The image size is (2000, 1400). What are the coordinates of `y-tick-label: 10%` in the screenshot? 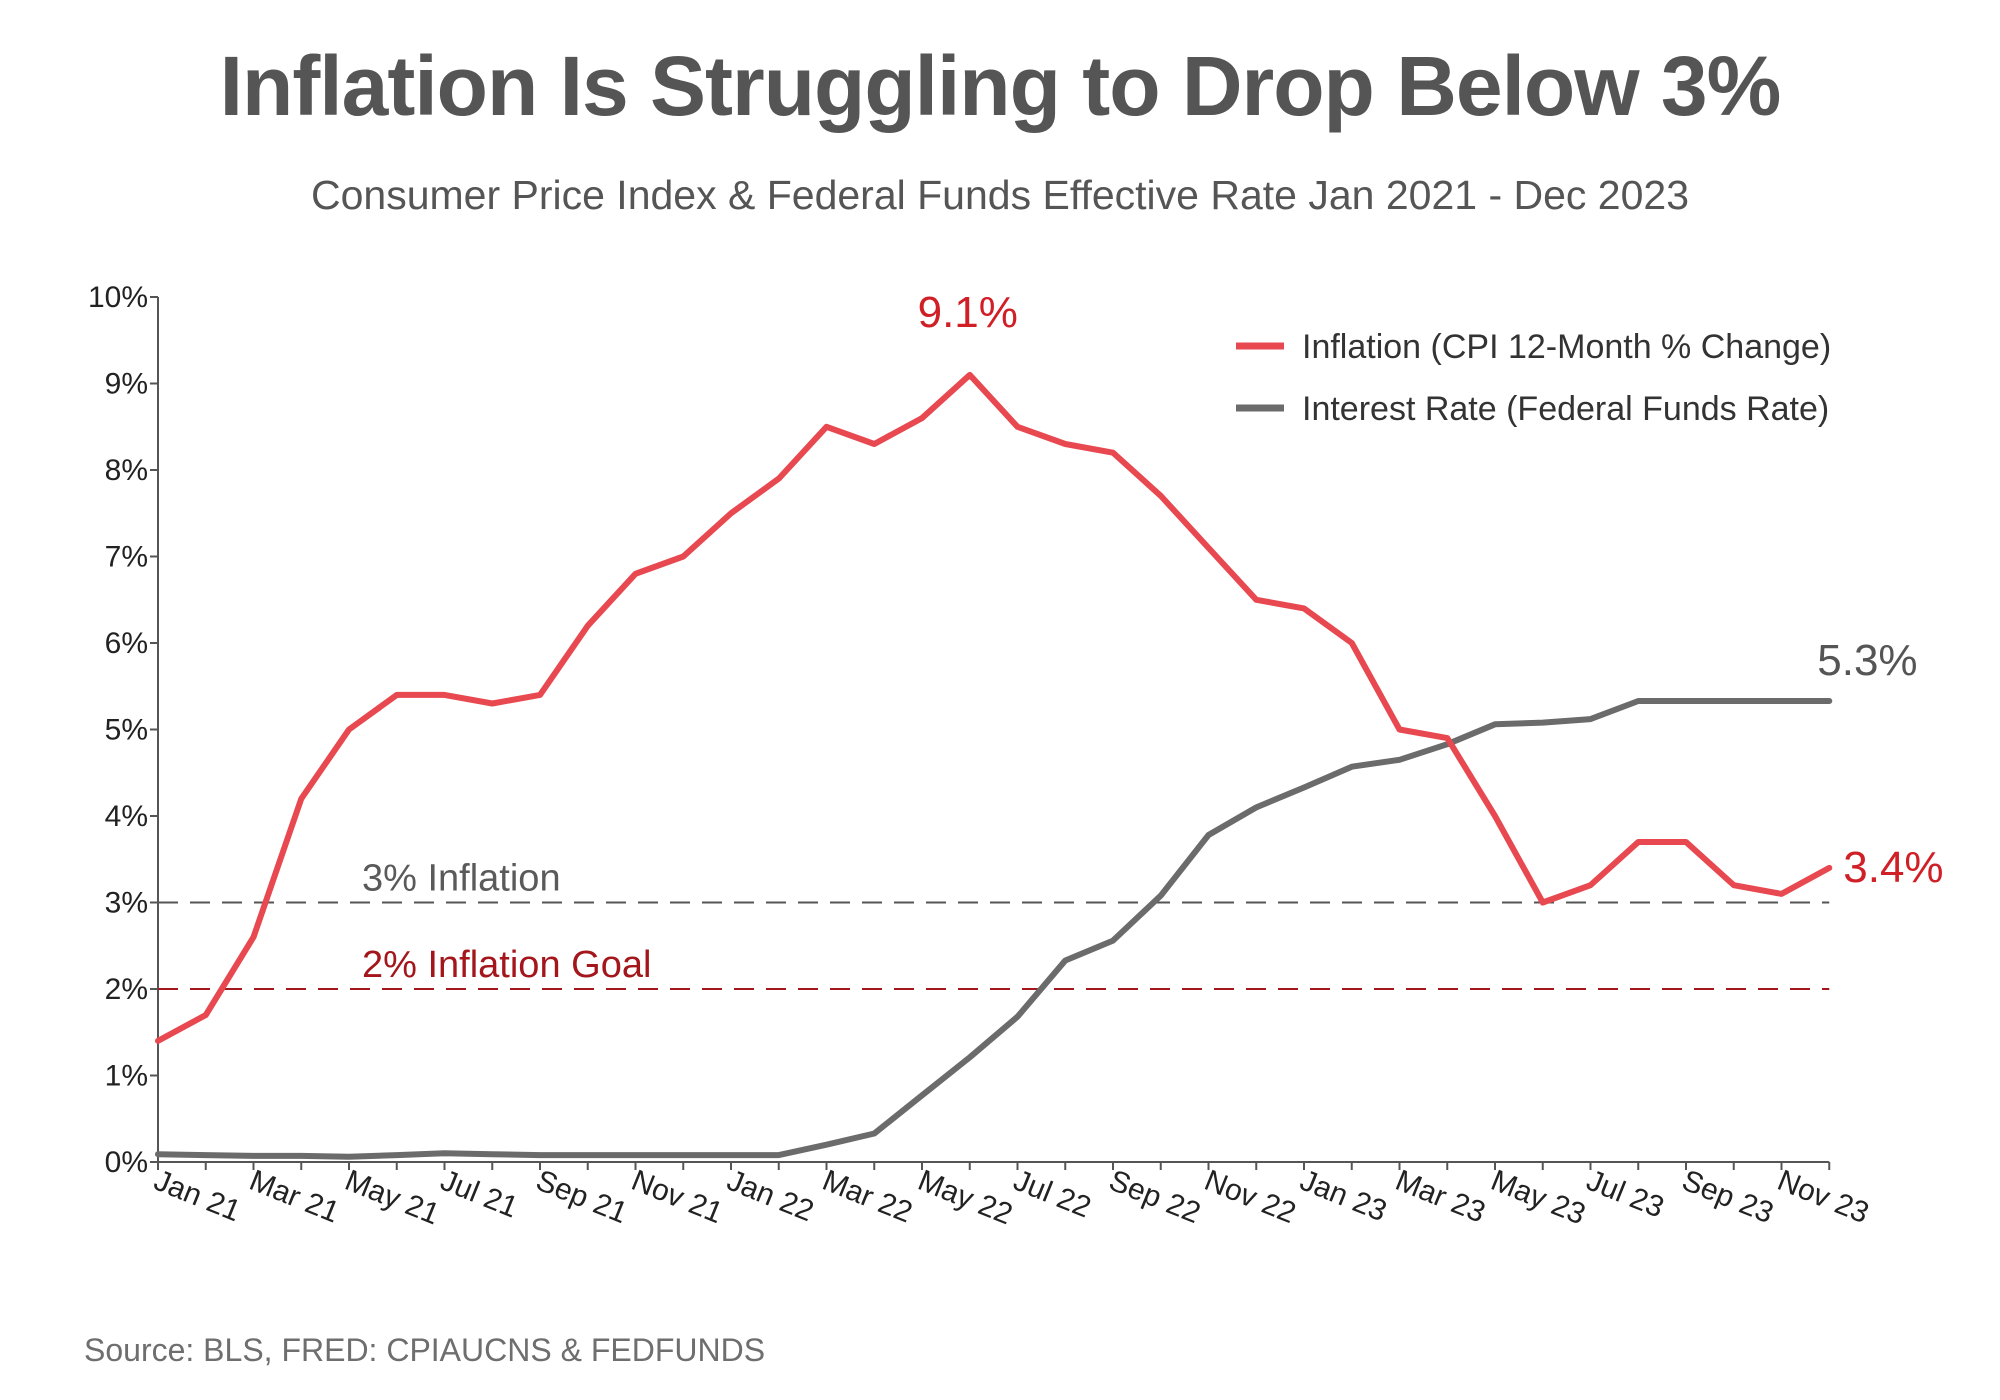 It's located at (118, 297).